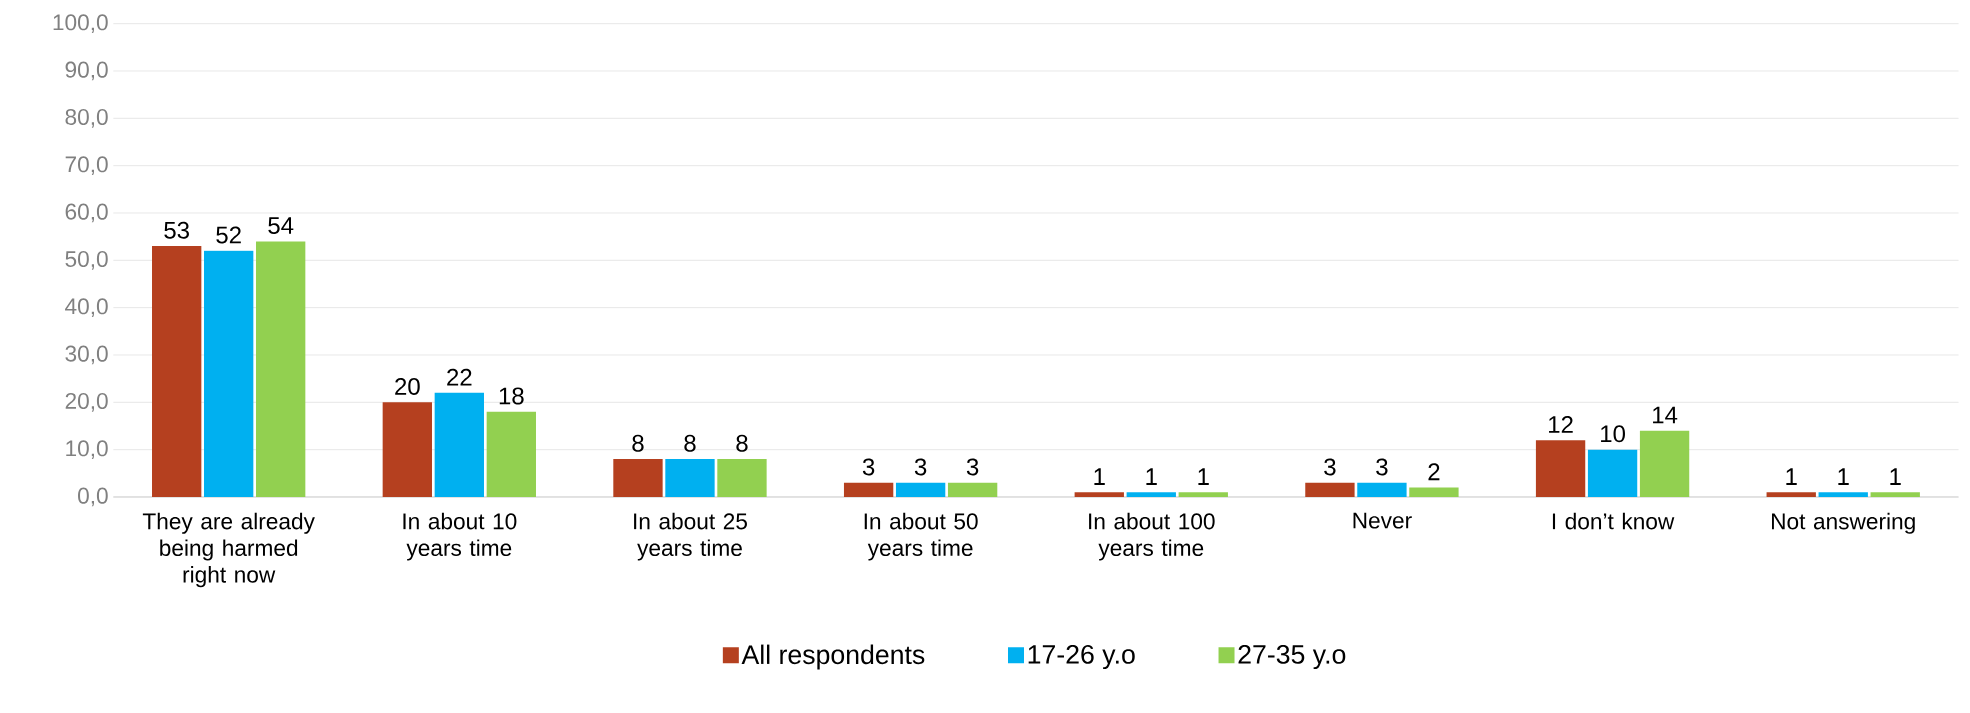 The width and height of the screenshot is (1970, 713). I want to click on y-tick-label: 100,0, so click(80, 24).